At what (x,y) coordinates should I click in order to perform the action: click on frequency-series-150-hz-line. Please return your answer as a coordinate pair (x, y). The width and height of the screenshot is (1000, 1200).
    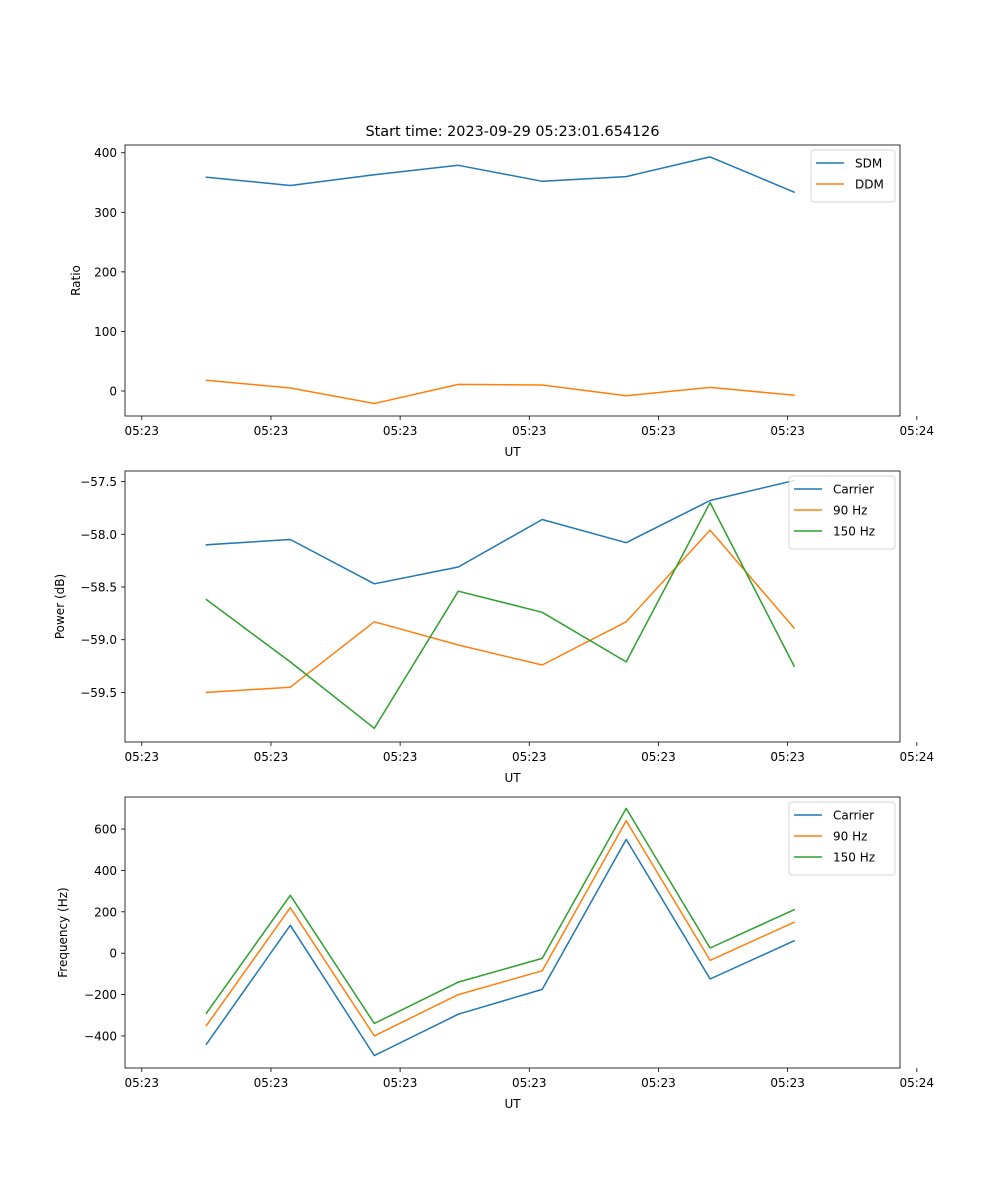
    Looking at the image, I should click on (500, 916).